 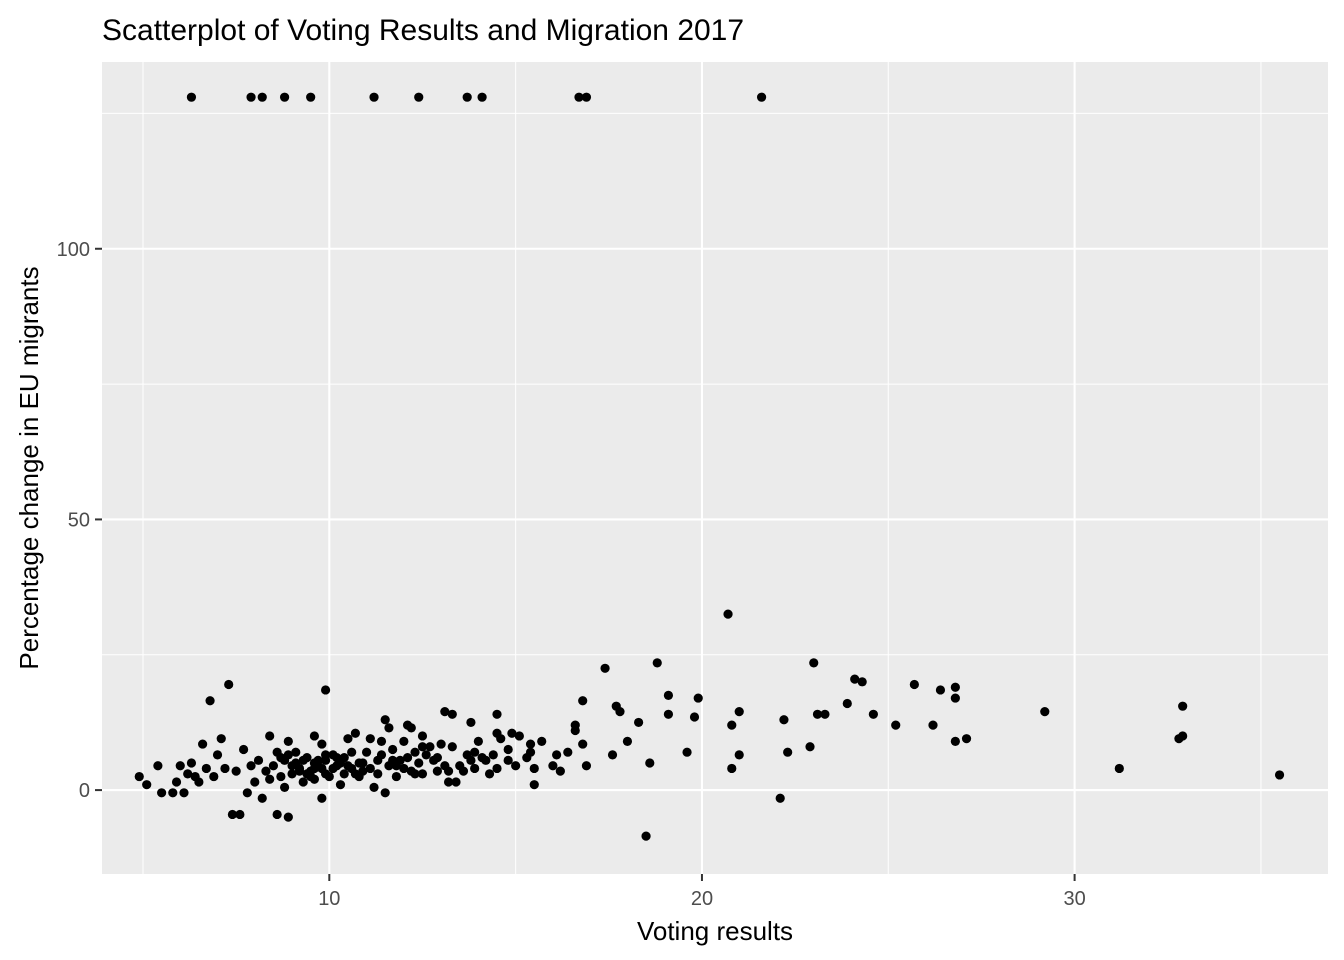 What do you see at coordinates (84, 791) in the screenshot?
I see `y-tick-label: 0` at bounding box center [84, 791].